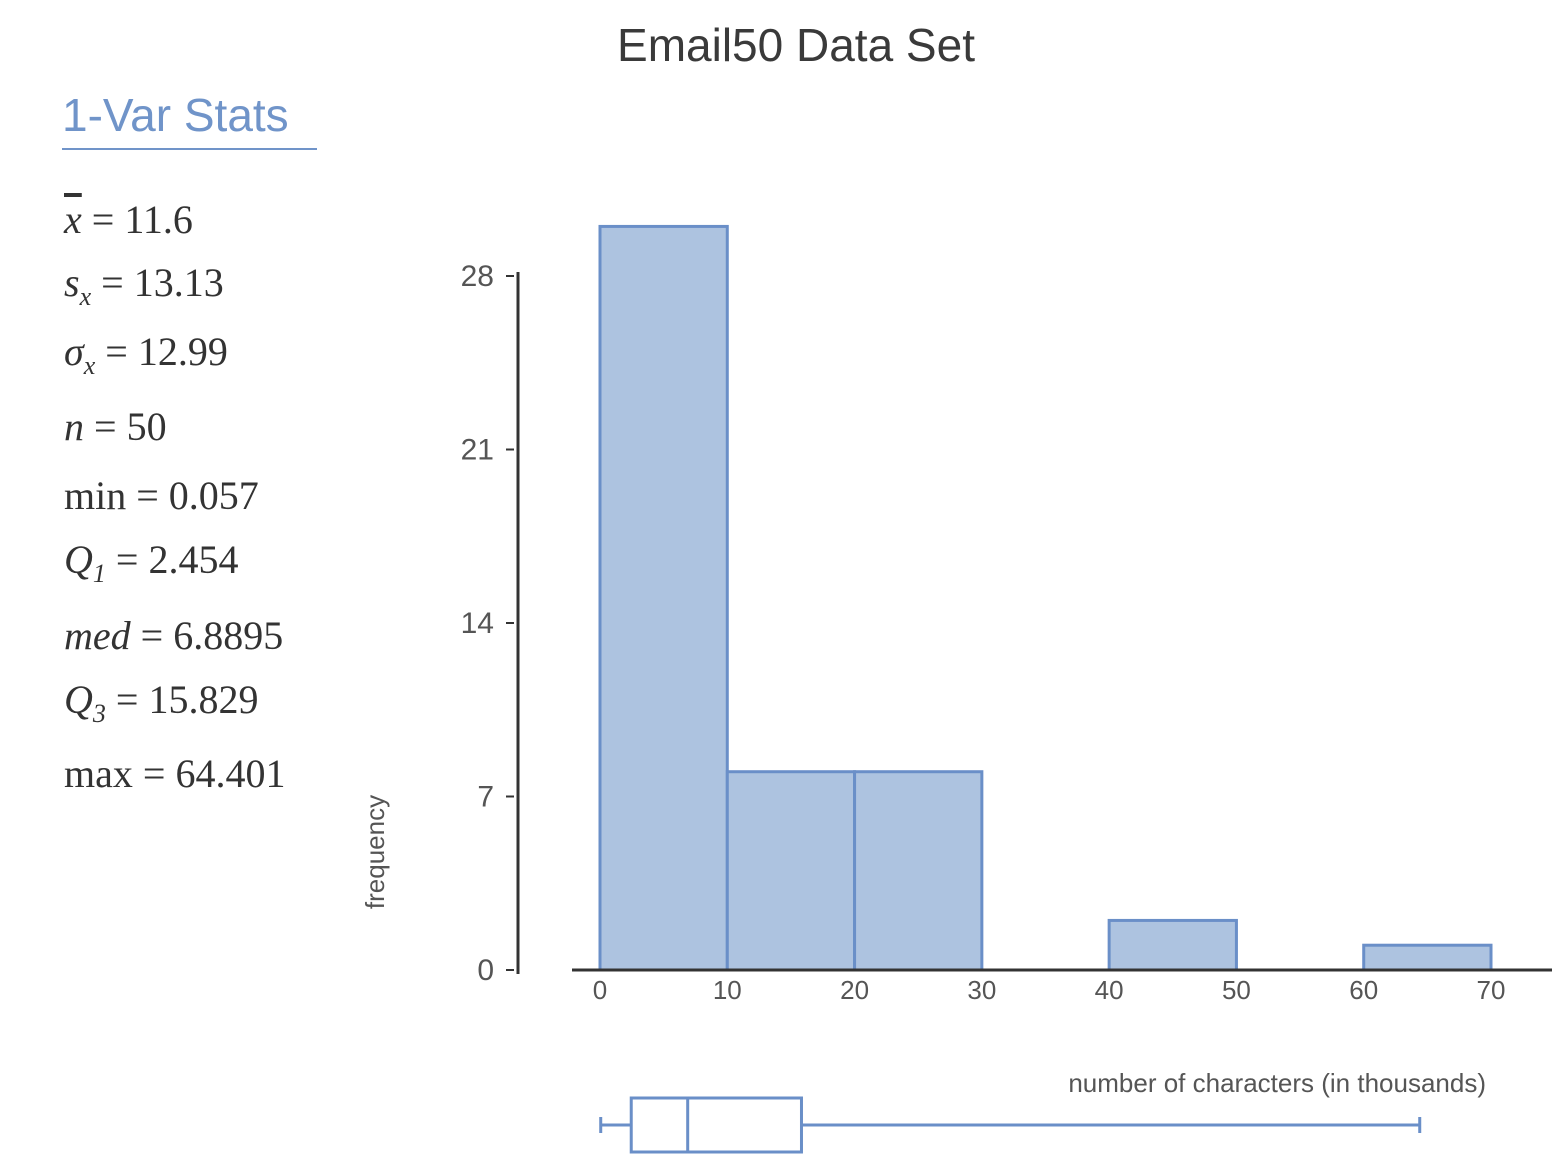  I want to click on stat-max: max = 64.401, so click(175, 773).